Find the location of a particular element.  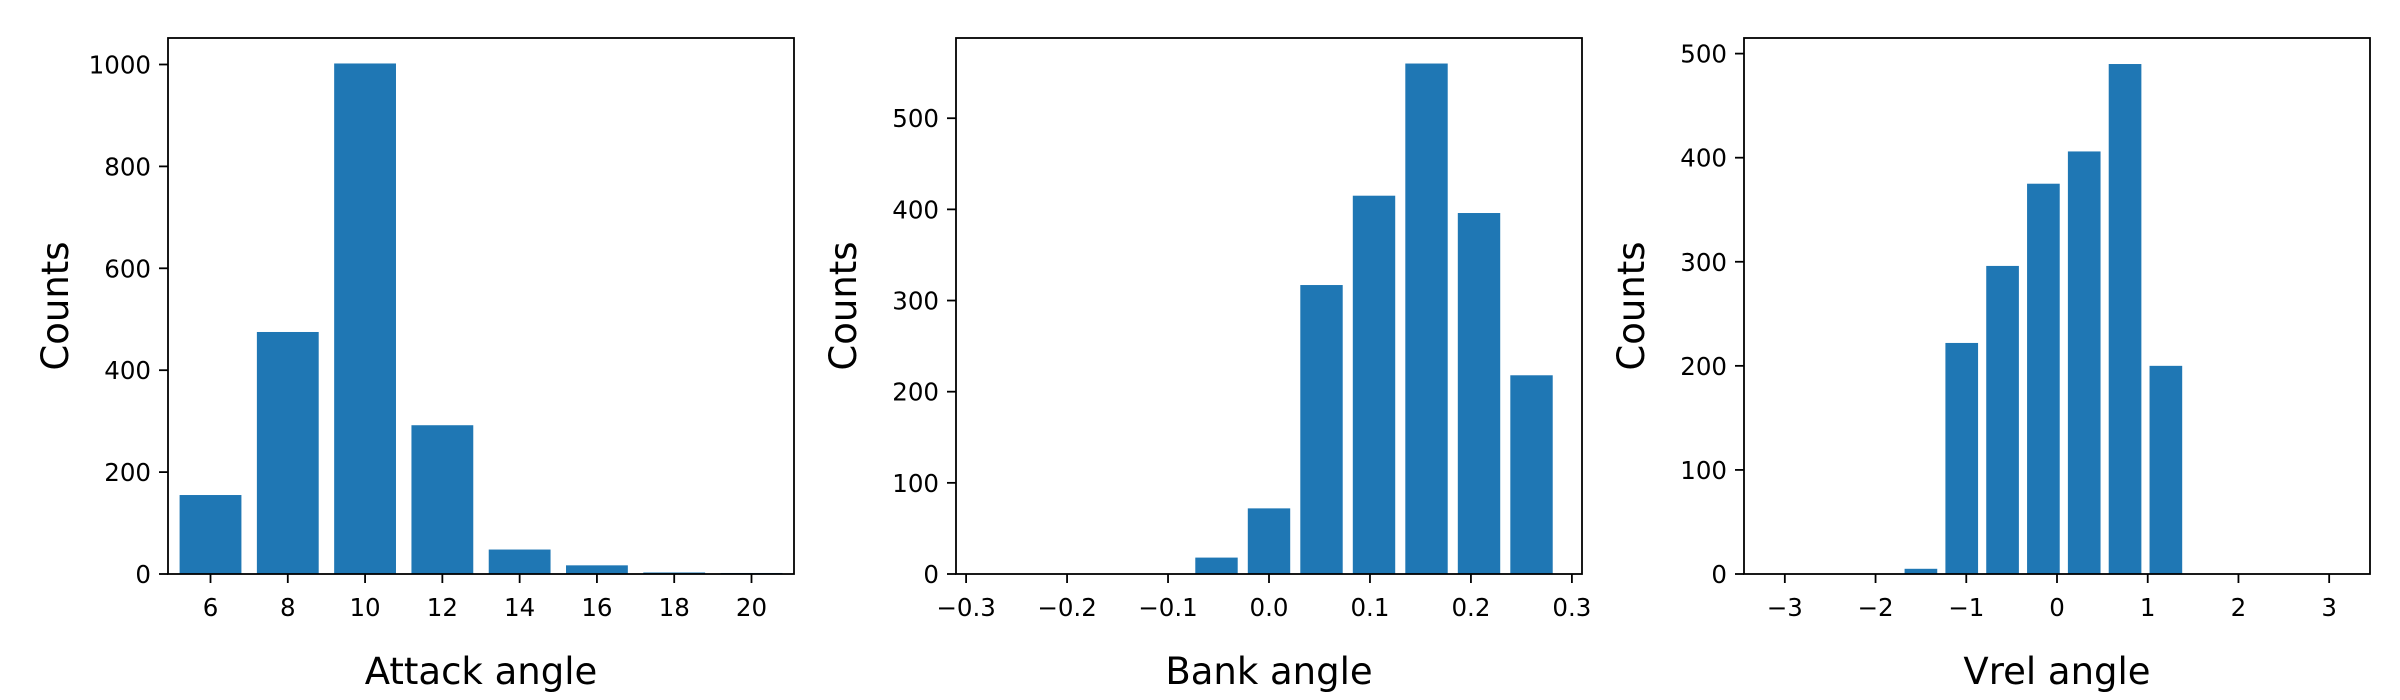

bank-xtick-label: 0.3 is located at coordinates (1571, 607).